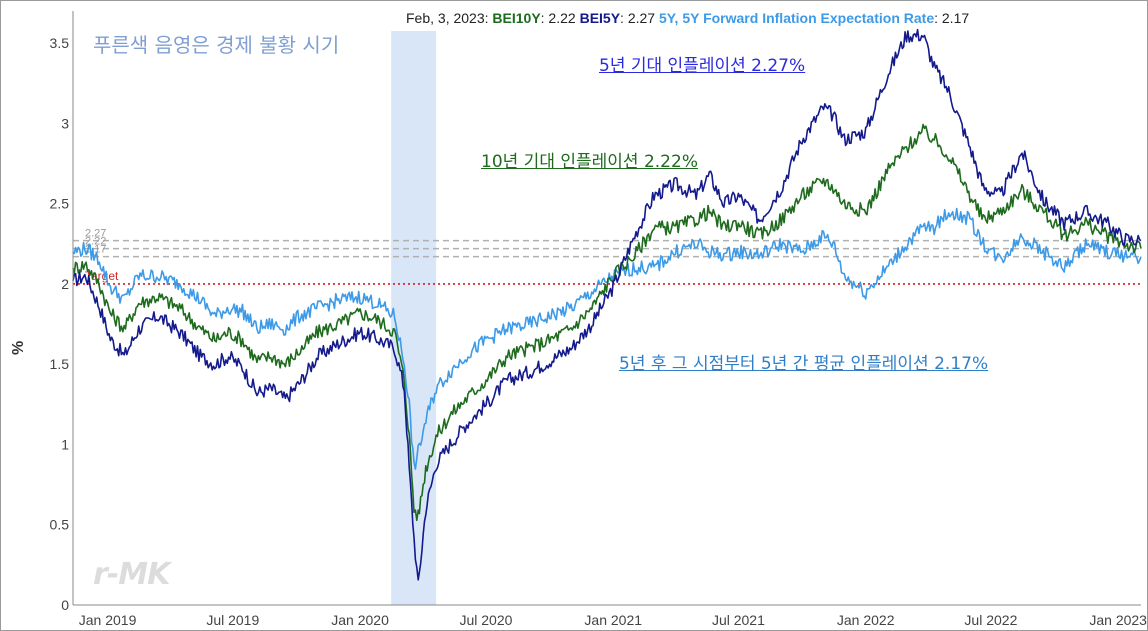 This screenshot has width=1148, height=631. What do you see at coordinates (65, 123) in the screenshot?
I see `y-tick-label-6: 3` at bounding box center [65, 123].